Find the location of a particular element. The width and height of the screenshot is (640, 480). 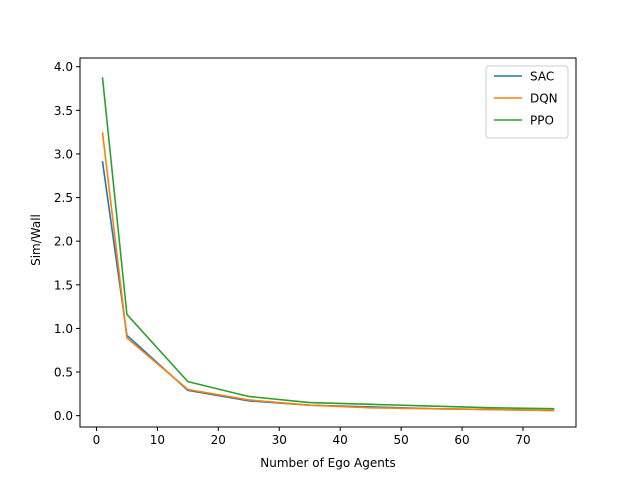

y-tick-label: 3.5 is located at coordinates (63, 111).